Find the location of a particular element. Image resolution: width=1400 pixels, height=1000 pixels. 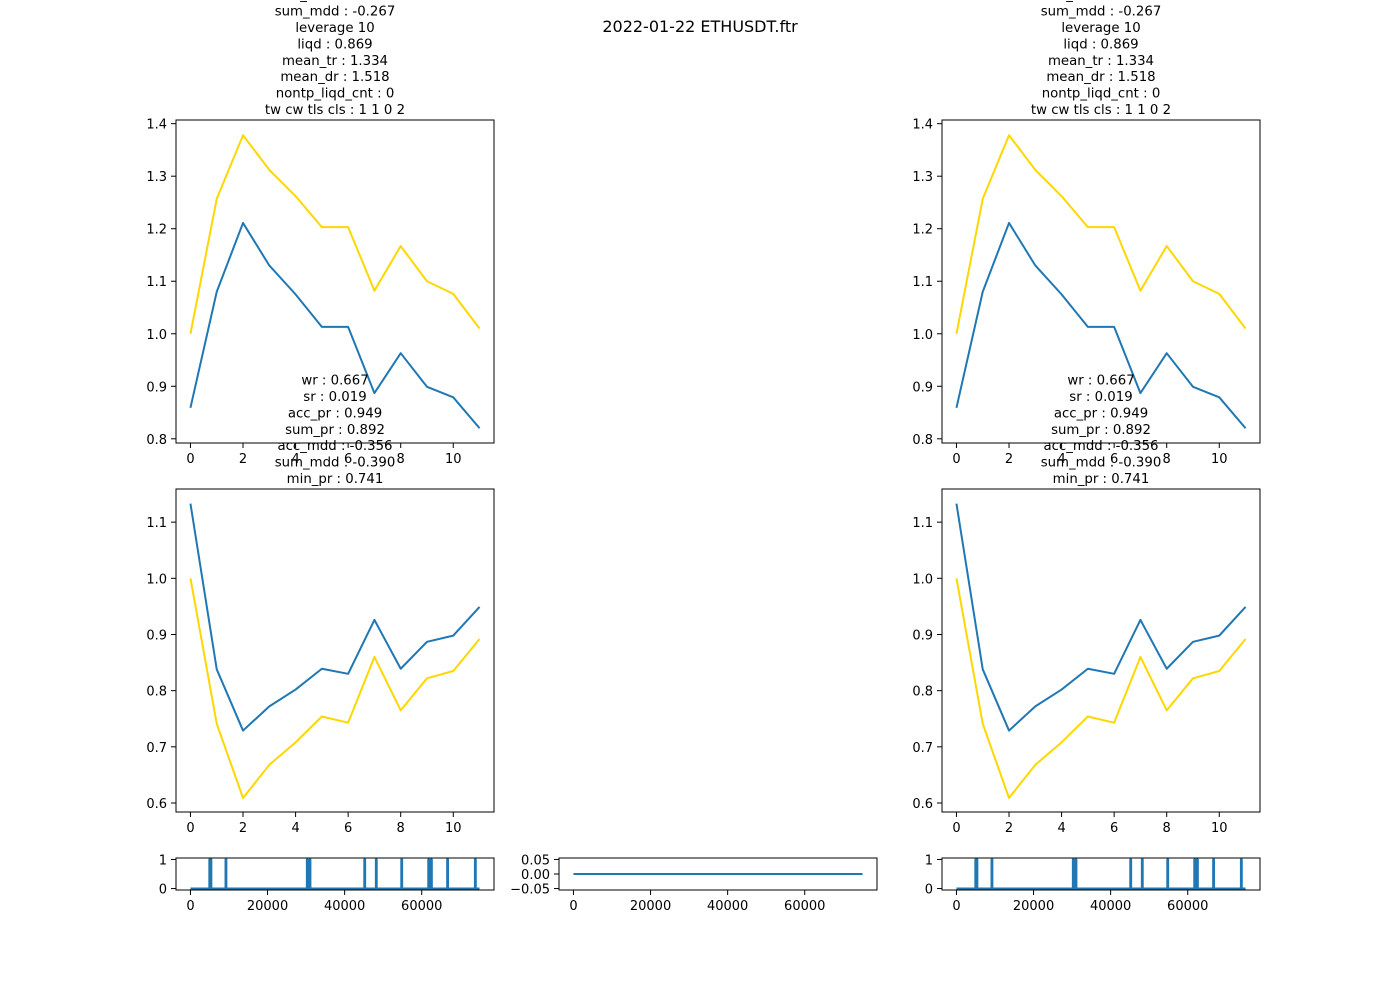

axes-bottom-left: 0 20000 40000 60000 0 1 is located at coordinates (327, 883).